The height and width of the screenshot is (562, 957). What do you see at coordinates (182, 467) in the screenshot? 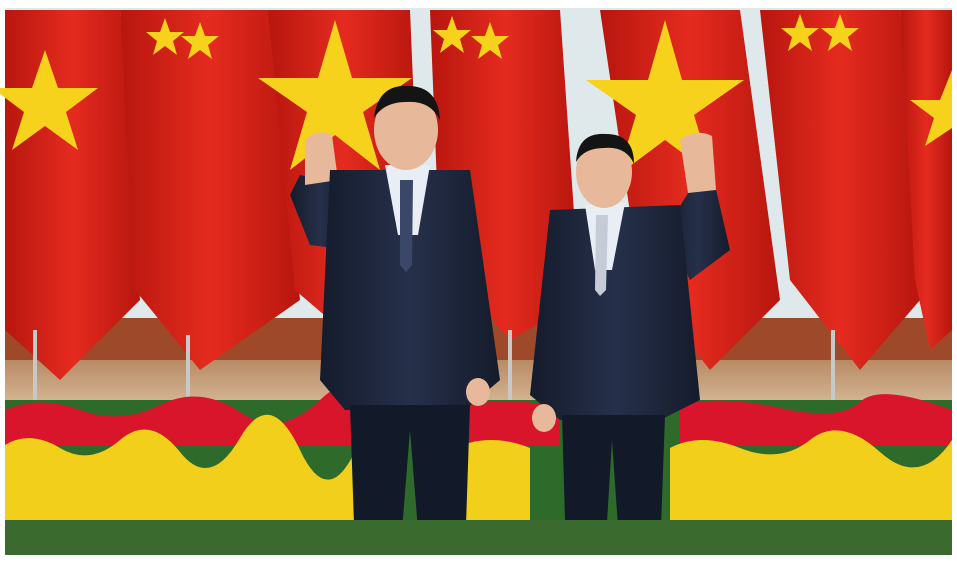
I see `yellow-flowers` at bounding box center [182, 467].